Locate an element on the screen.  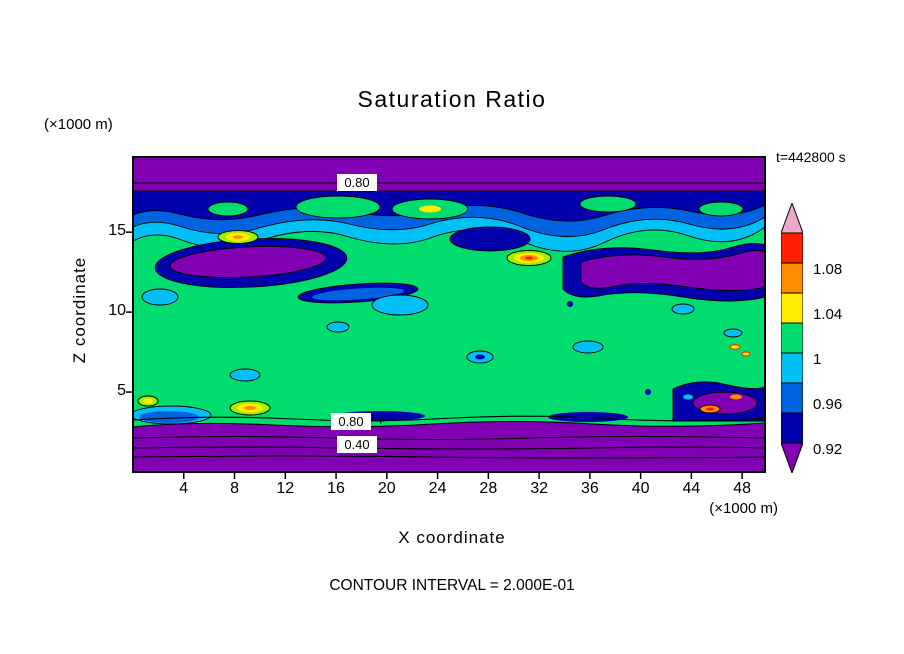
x-tick-label: 28 is located at coordinates (488, 488).